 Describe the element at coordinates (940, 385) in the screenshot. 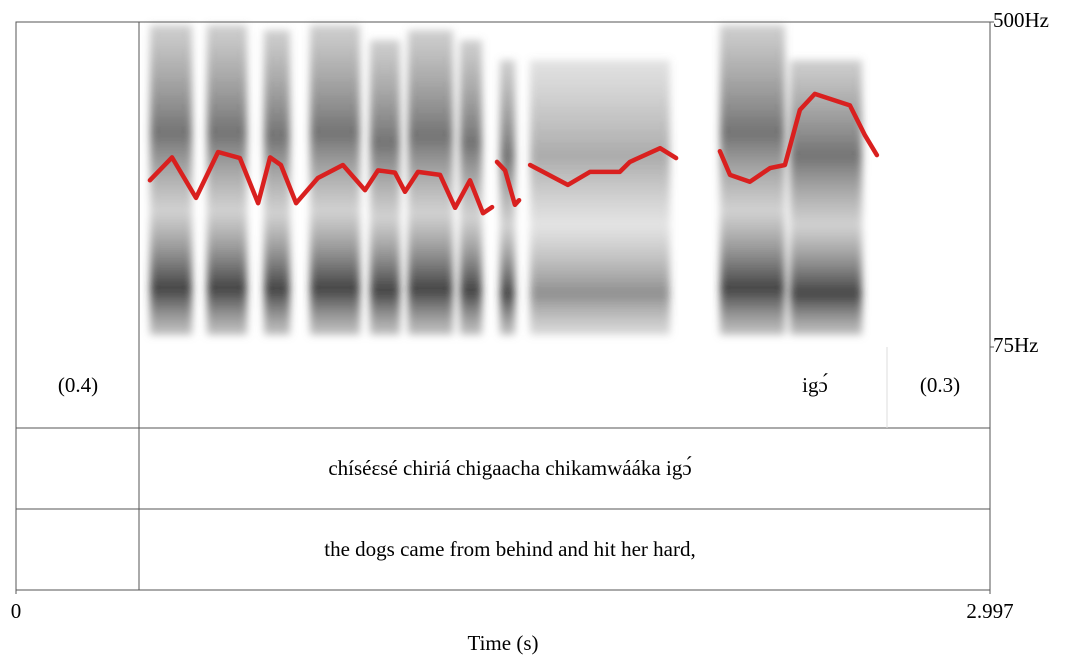

I see `tier-text: (0.3)` at that location.